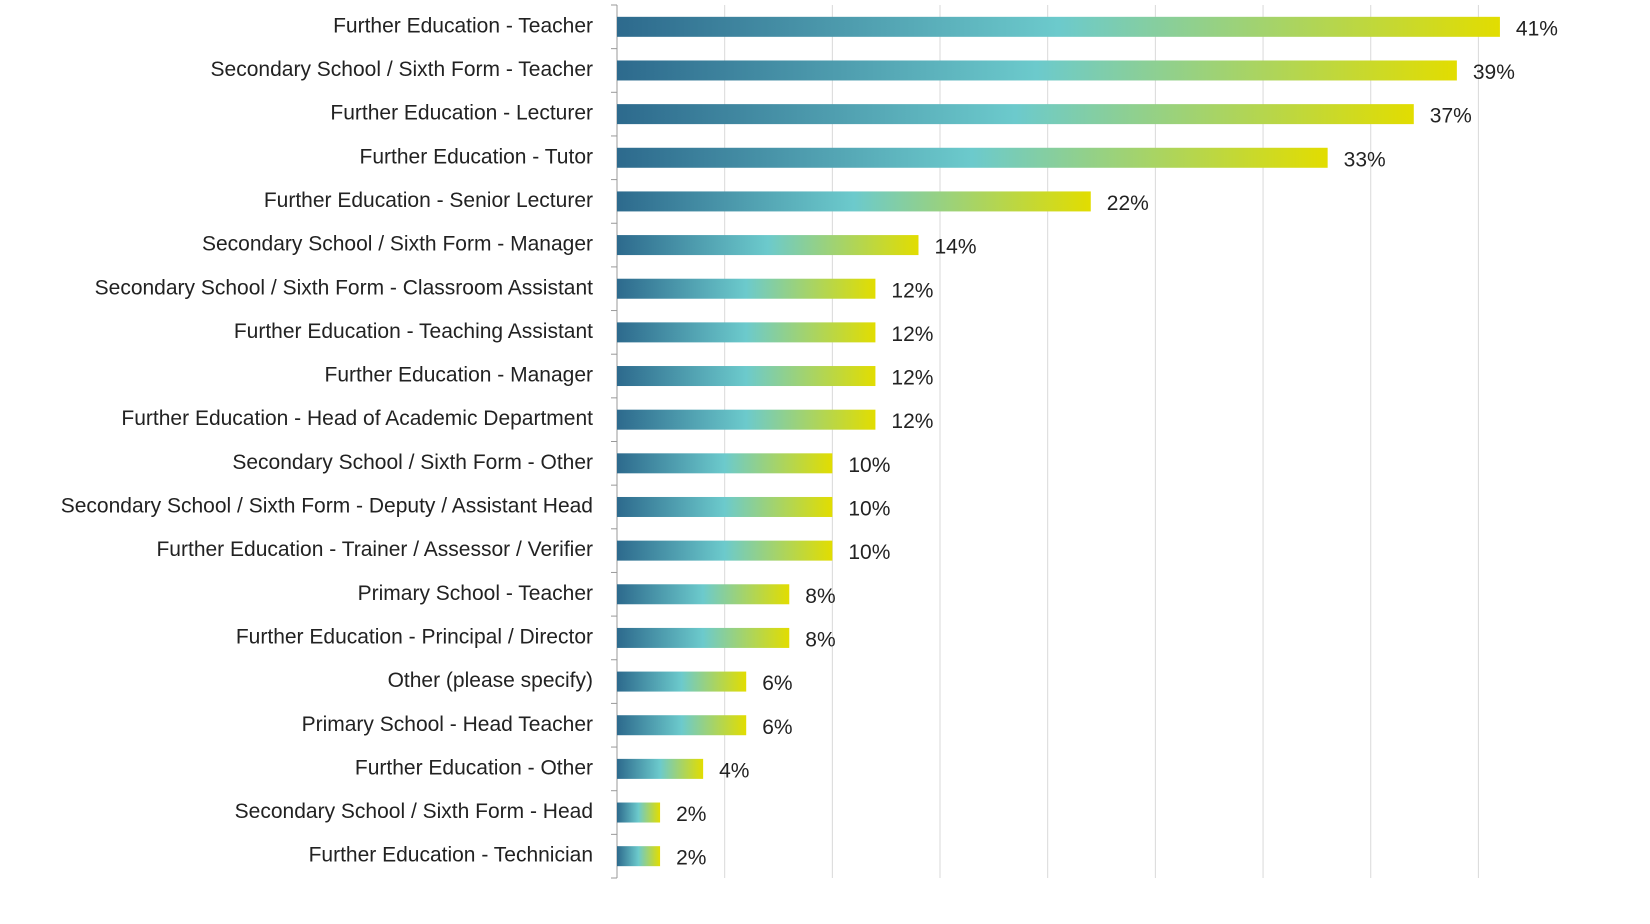 Image resolution: width=1650 pixels, height=924 pixels. I want to click on category-label: Further Education - Teacher, so click(463, 25).